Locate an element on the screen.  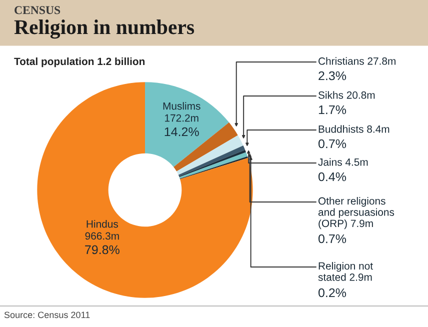
text: 0.2% is located at coordinates (332, 293).